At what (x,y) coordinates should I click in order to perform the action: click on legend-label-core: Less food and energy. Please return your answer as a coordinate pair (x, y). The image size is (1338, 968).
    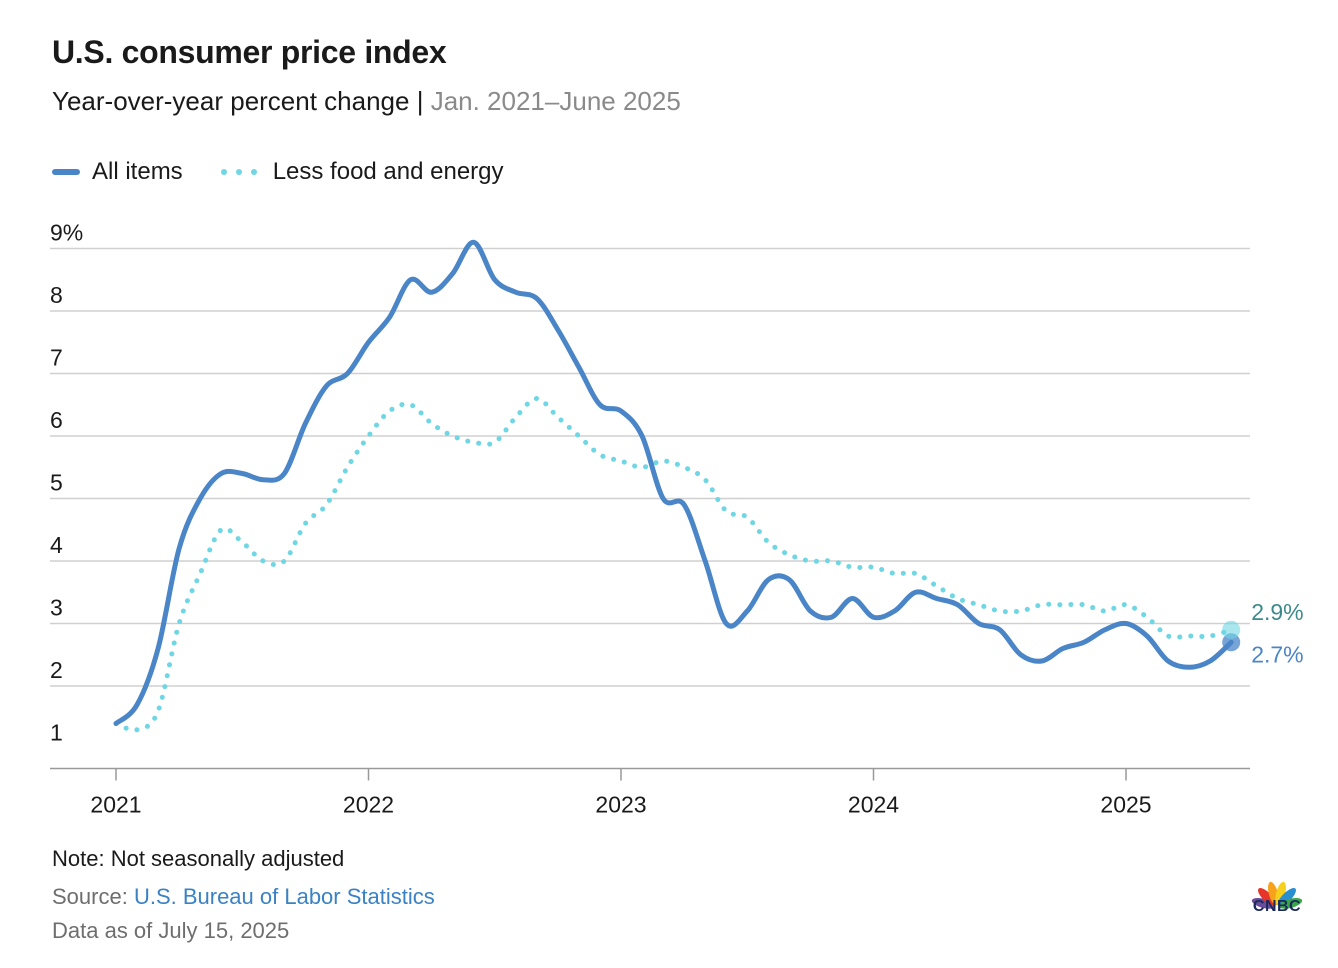
    Looking at the image, I should click on (388, 171).